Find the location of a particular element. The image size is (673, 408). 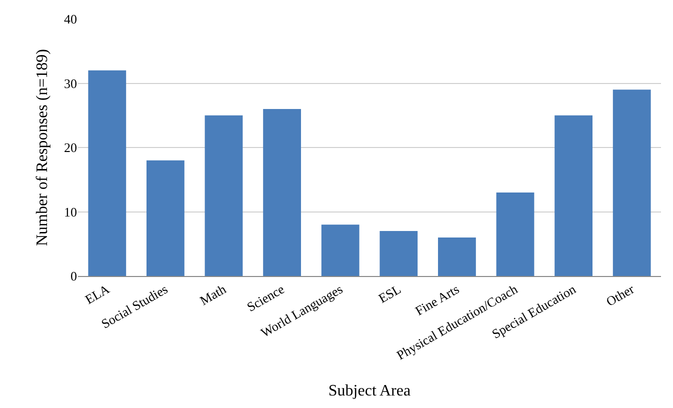

y-tick-label: 0 is located at coordinates (73, 276).